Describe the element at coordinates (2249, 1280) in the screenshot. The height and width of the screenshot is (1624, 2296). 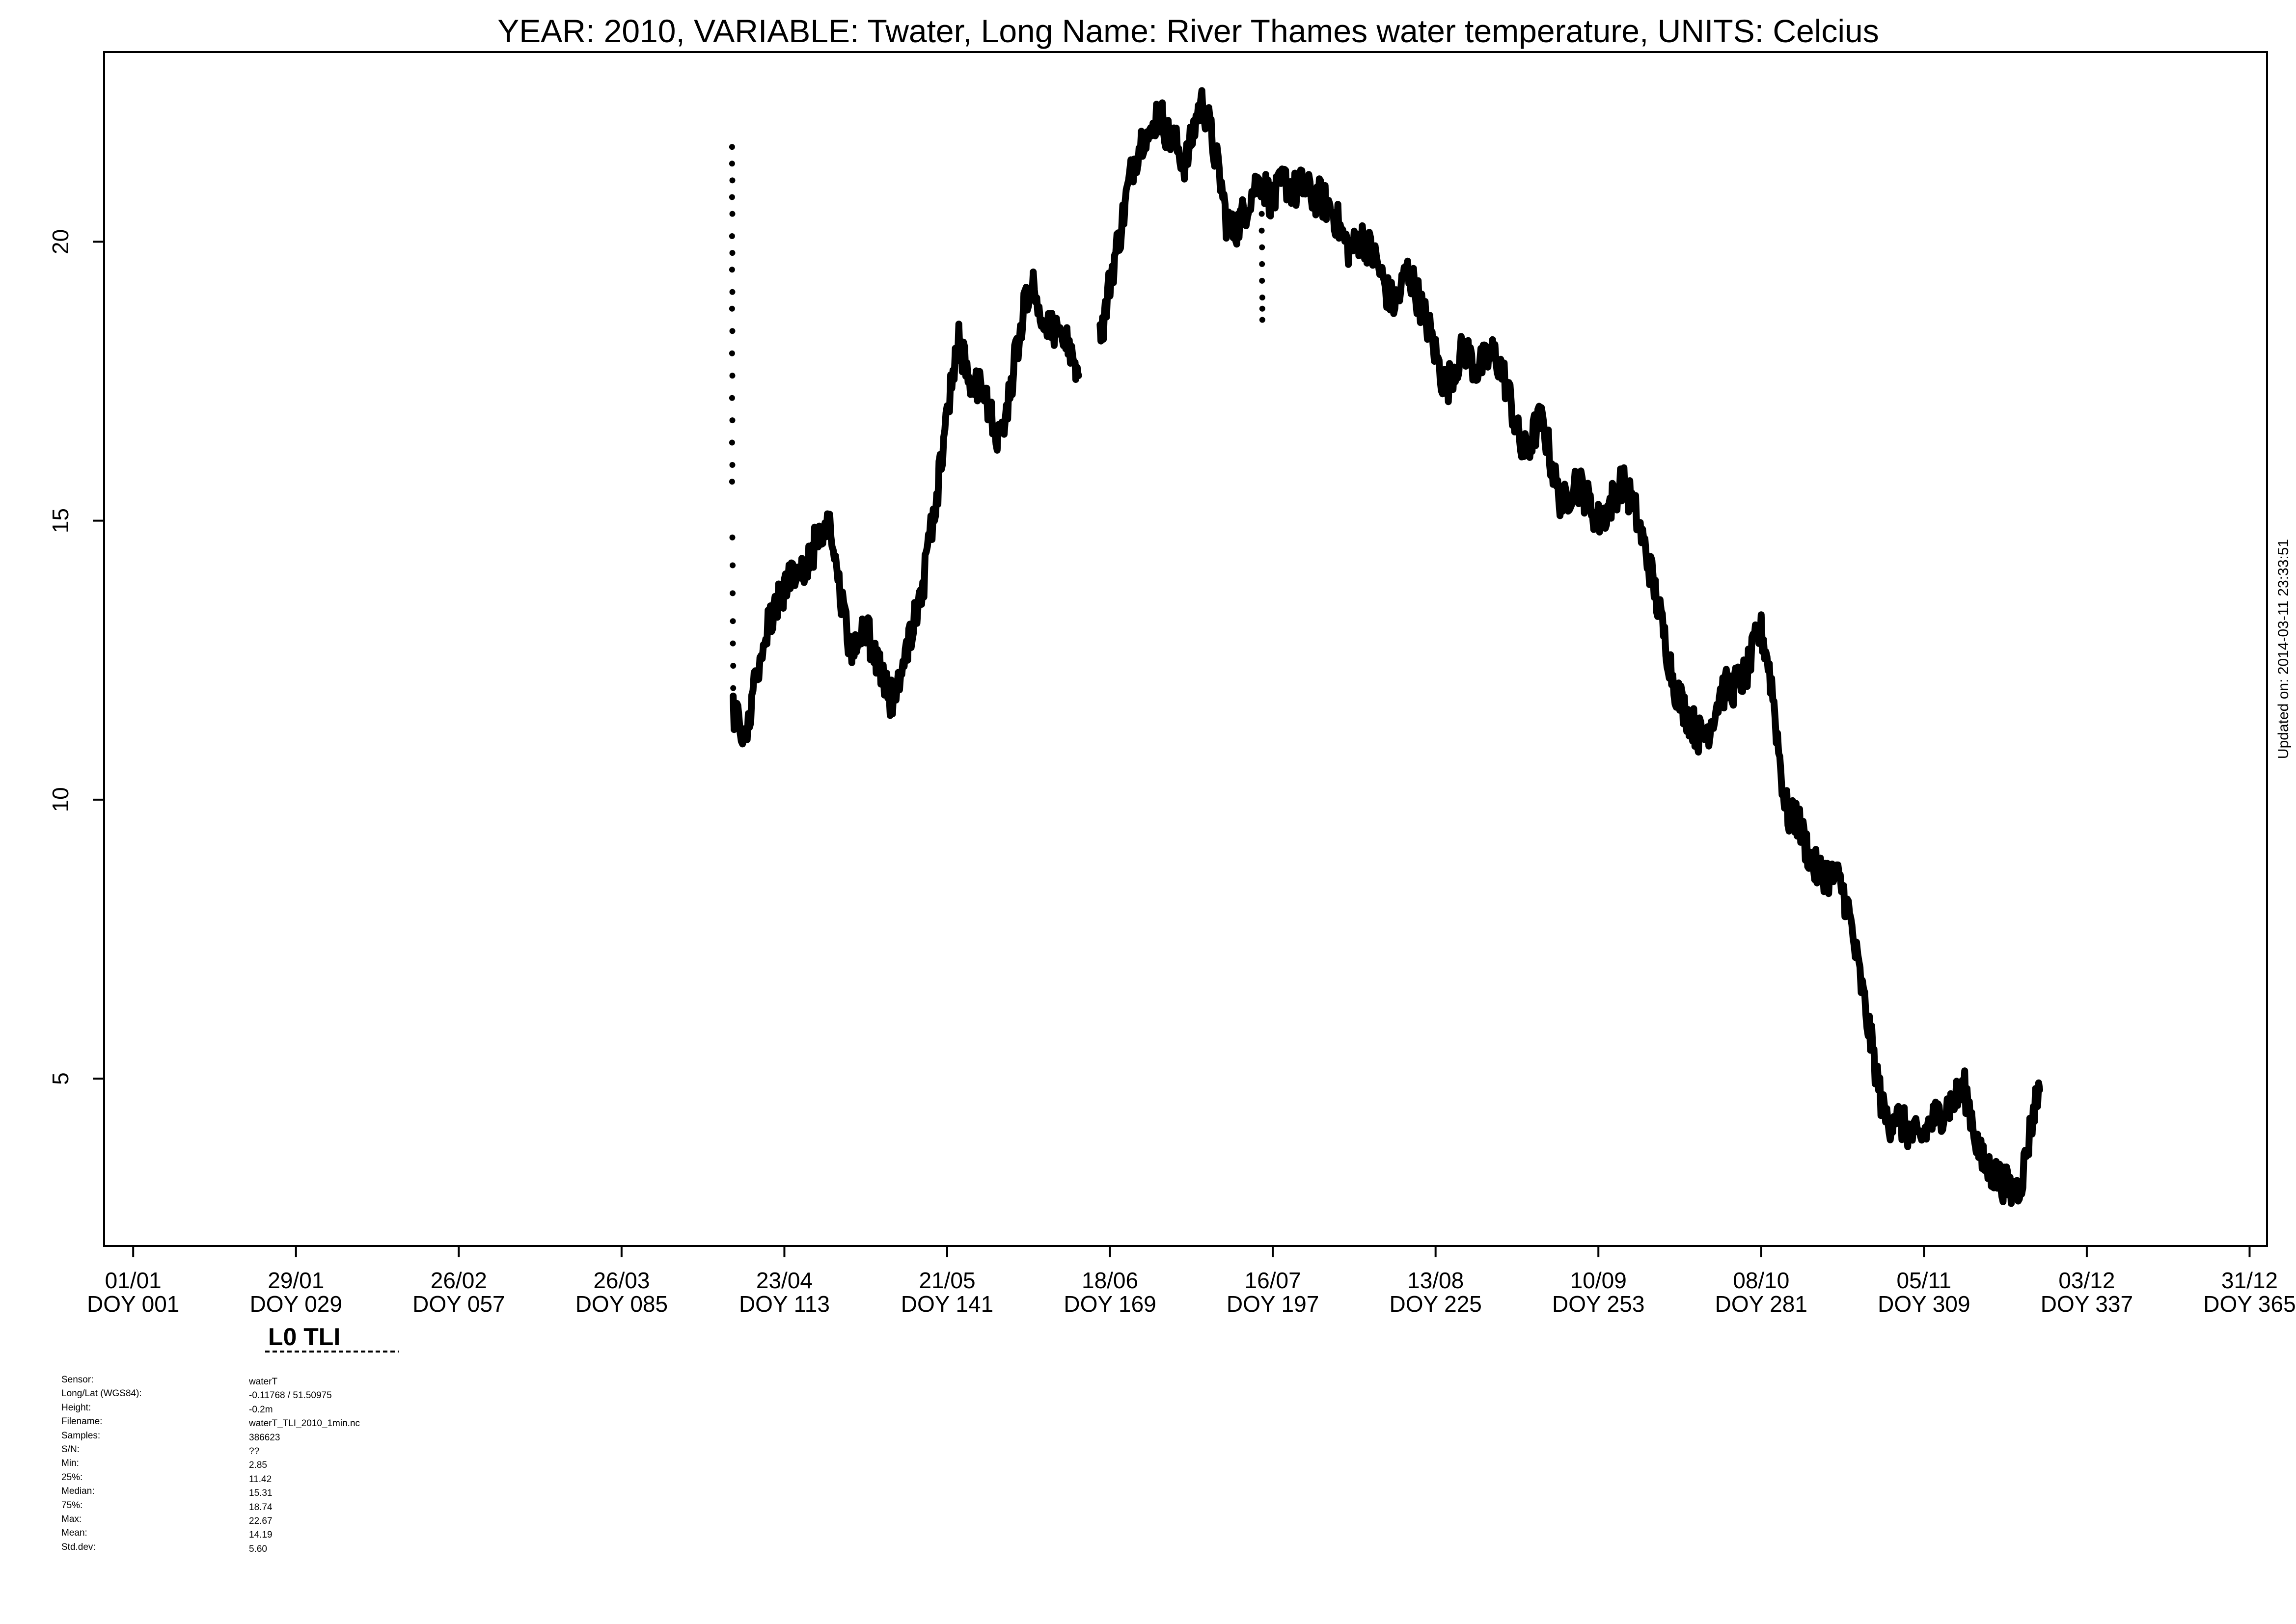
I see `x-tick-date: 31/12` at that location.